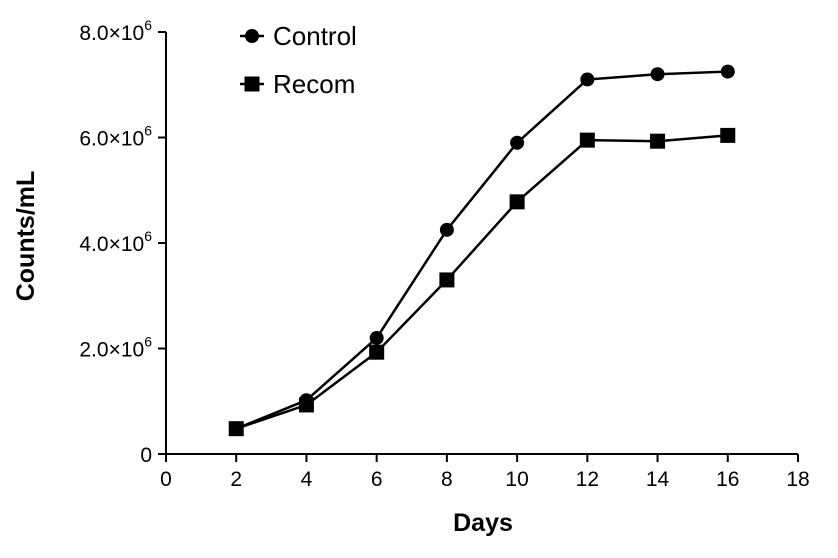  What do you see at coordinates (307, 479) in the screenshot?
I see `x-tick-label: 4` at bounding box center [307, 479].